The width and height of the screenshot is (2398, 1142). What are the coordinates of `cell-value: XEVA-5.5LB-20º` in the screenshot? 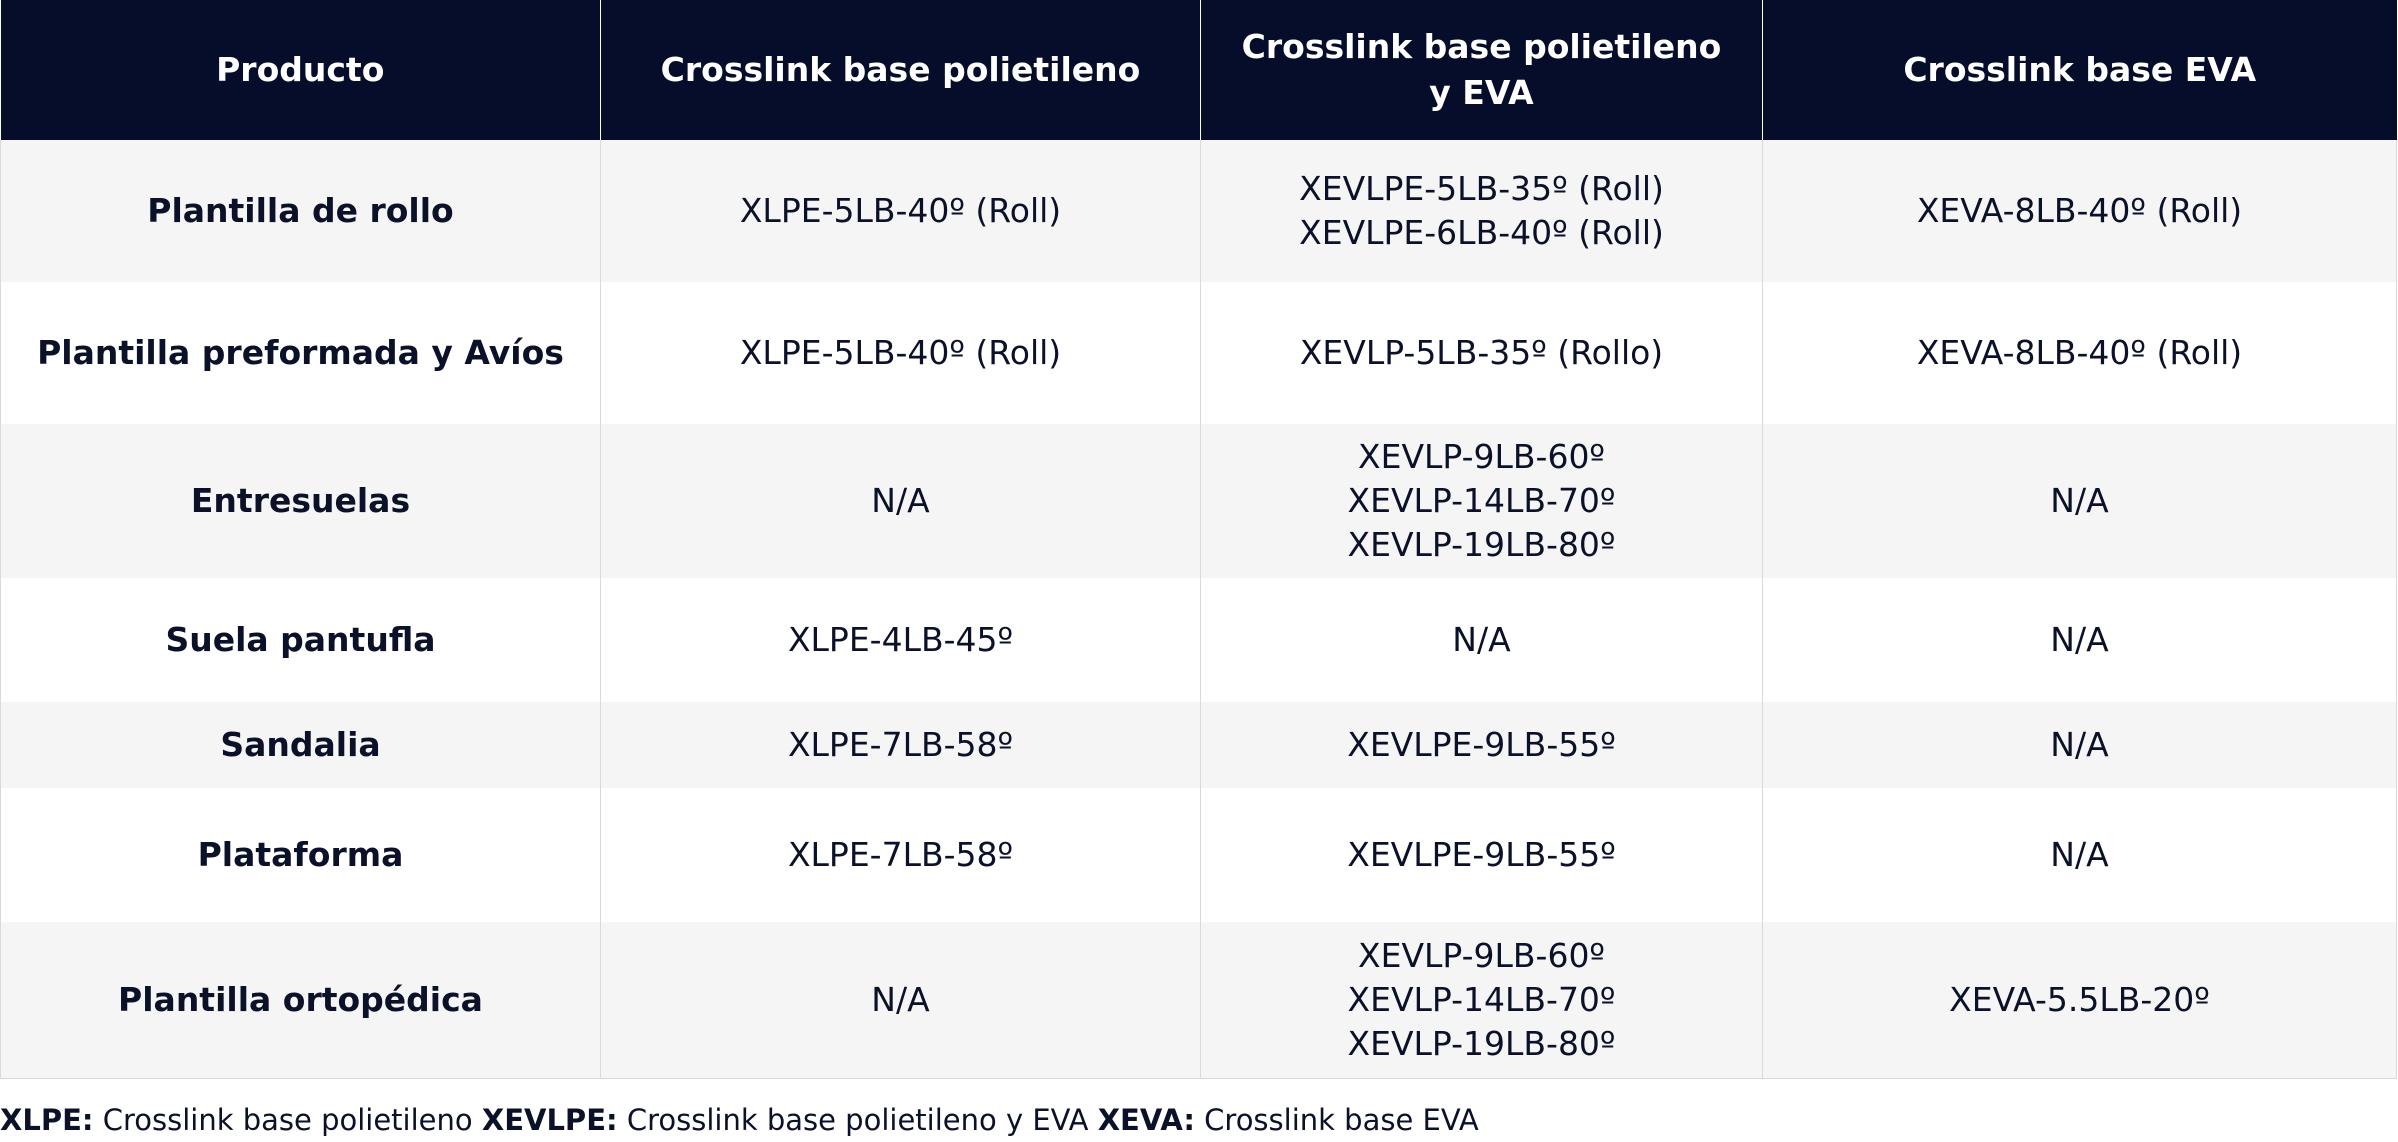 It's located at (2079, 999).